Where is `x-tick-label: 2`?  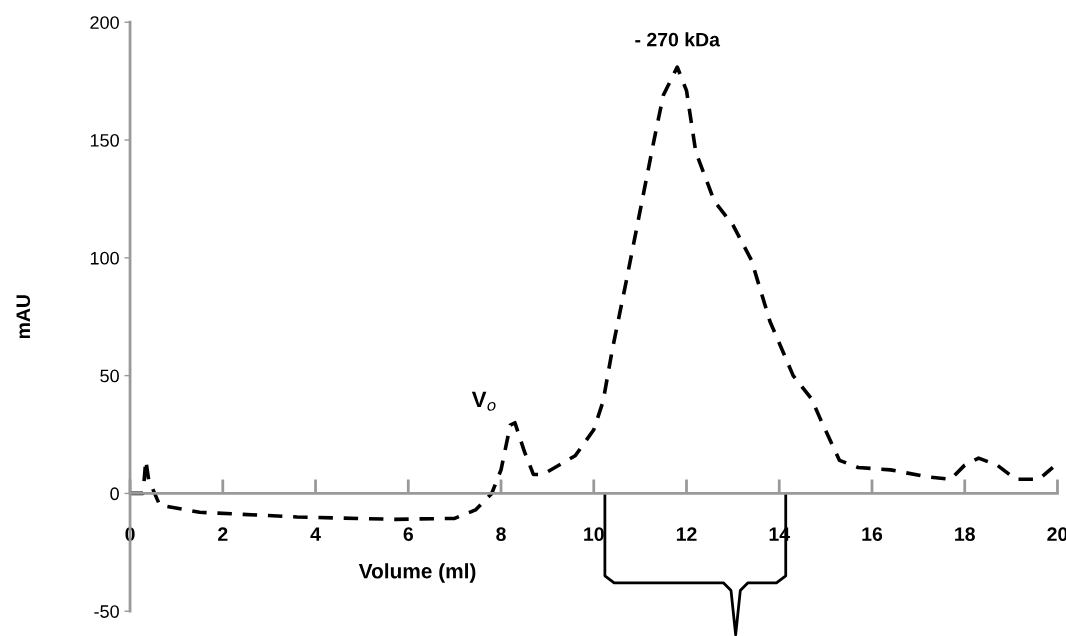 x-tick-label: 2 is located at coordinates (223, 534).